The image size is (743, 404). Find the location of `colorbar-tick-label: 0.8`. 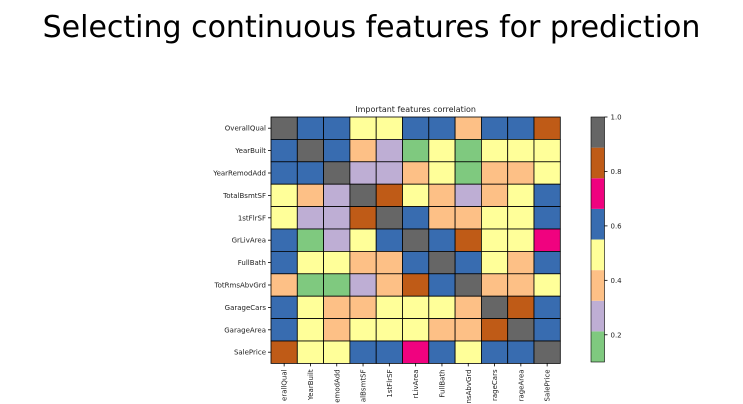

colorbar-tick-label: 0.8 is located at coordinates (616, 172).